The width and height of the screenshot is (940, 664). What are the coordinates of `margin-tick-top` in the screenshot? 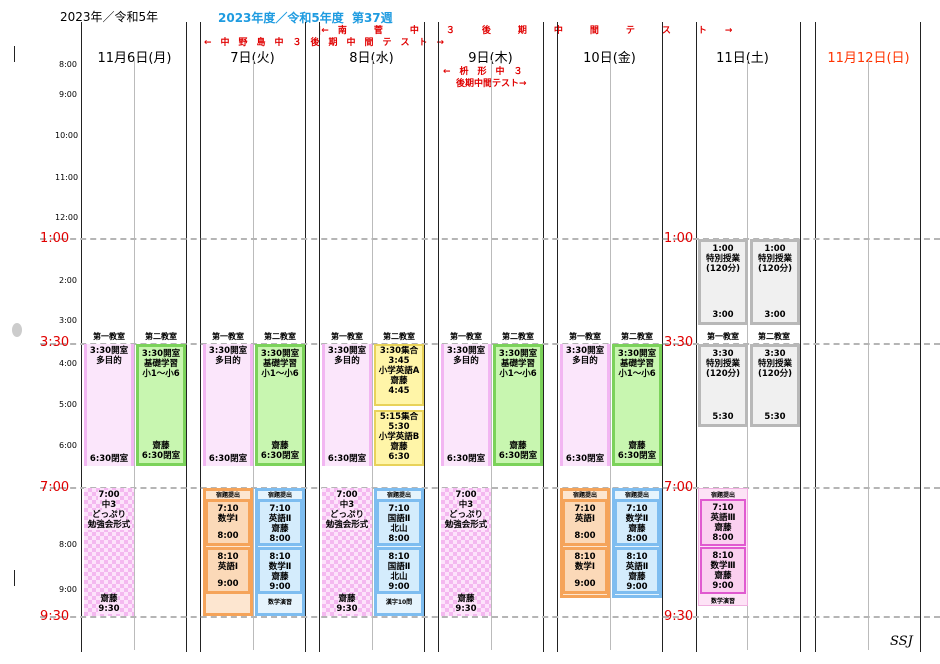 It's located at (14, 54).